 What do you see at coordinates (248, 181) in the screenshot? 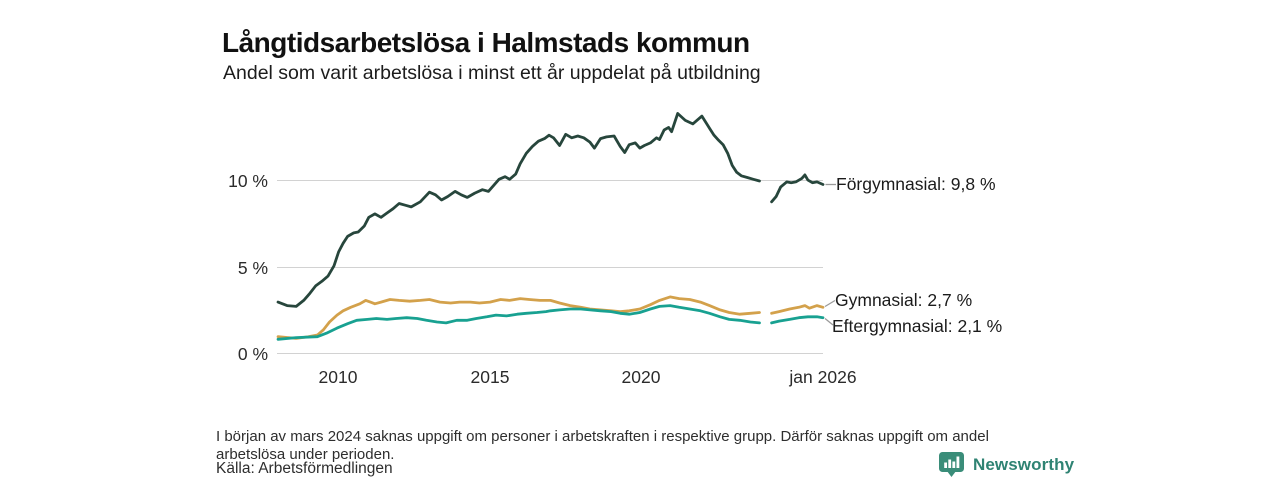
I see `y-tick-10: 10 %` at bounding box center [248, 181].